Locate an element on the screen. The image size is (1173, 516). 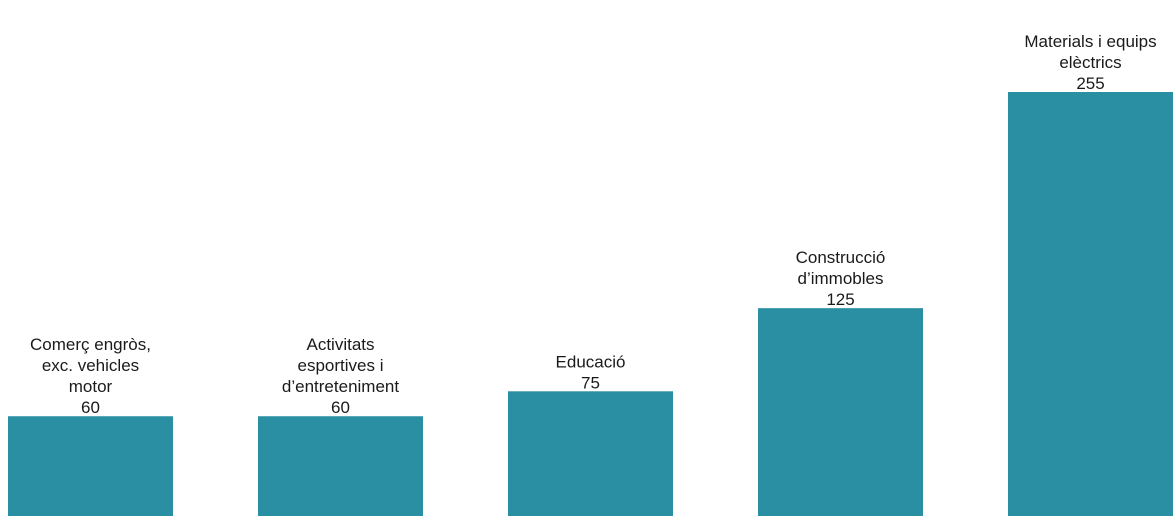
category-label-0-line-1: exc. vehicles is located at coordinates (90, 365).